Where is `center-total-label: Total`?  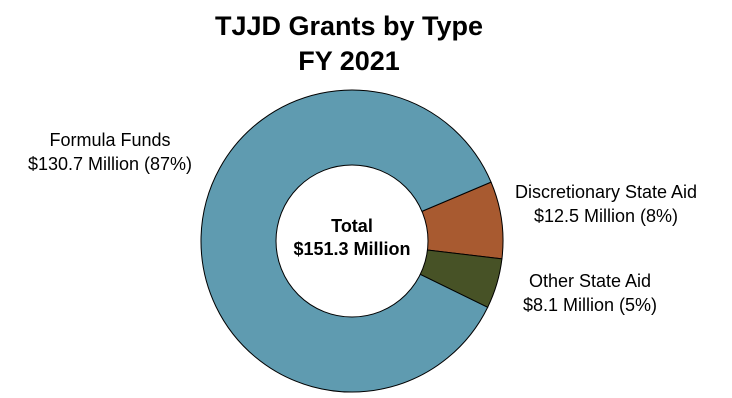
center-total-label: Total is located at coordinates (352, 226).